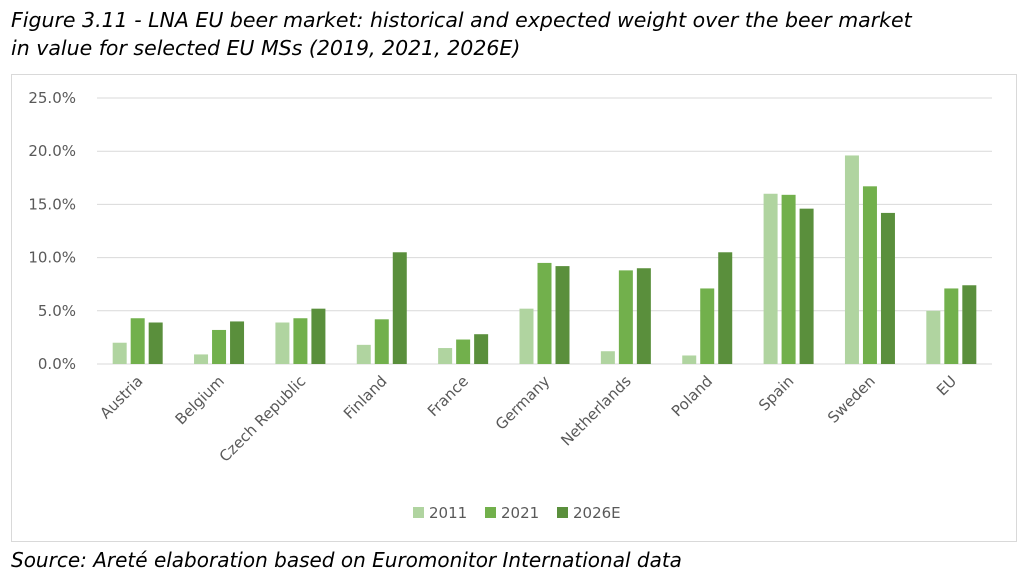 The width and height of the screenshot is (1024, 576). What do you see at coordinates (869, 275) in the screenshot?
I see `bar-2021-sweden` at bounding box center [869, 275].